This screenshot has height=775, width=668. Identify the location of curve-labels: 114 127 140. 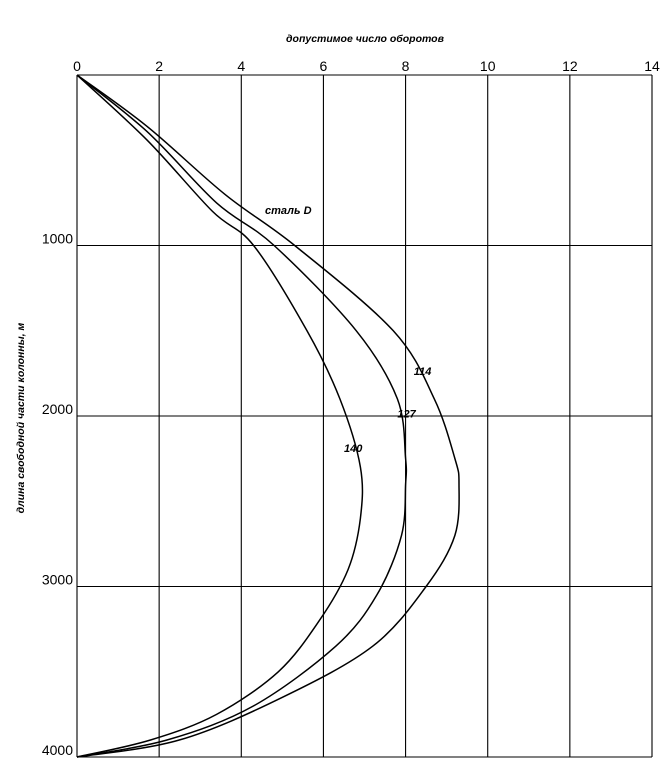
(387, 410).